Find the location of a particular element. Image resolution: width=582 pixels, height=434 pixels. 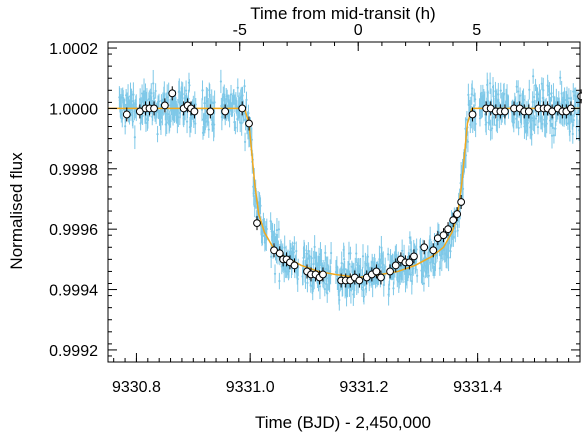

top-x-axis-label: Time from mid-transit (h) is located at coordinates (342, 13).